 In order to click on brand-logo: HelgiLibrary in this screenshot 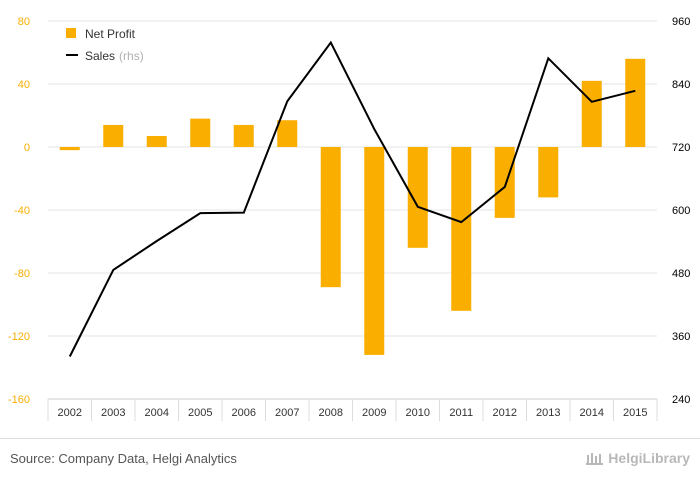, I will do `click(638, 458)`.